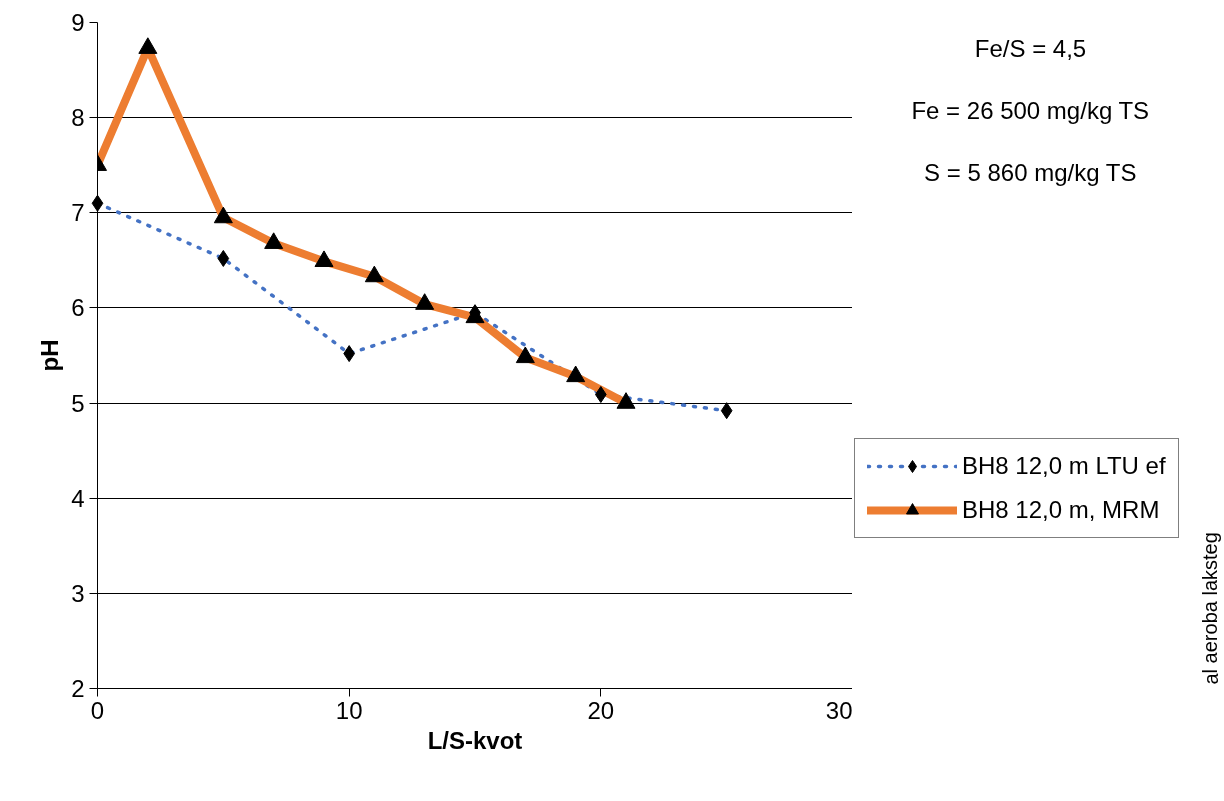 This screenshot has height=801, width=1224. What do you see at coordinates (78, 688) in the screenshot?
I see `y-tick-label: 2` at bounding box center [78, 688].